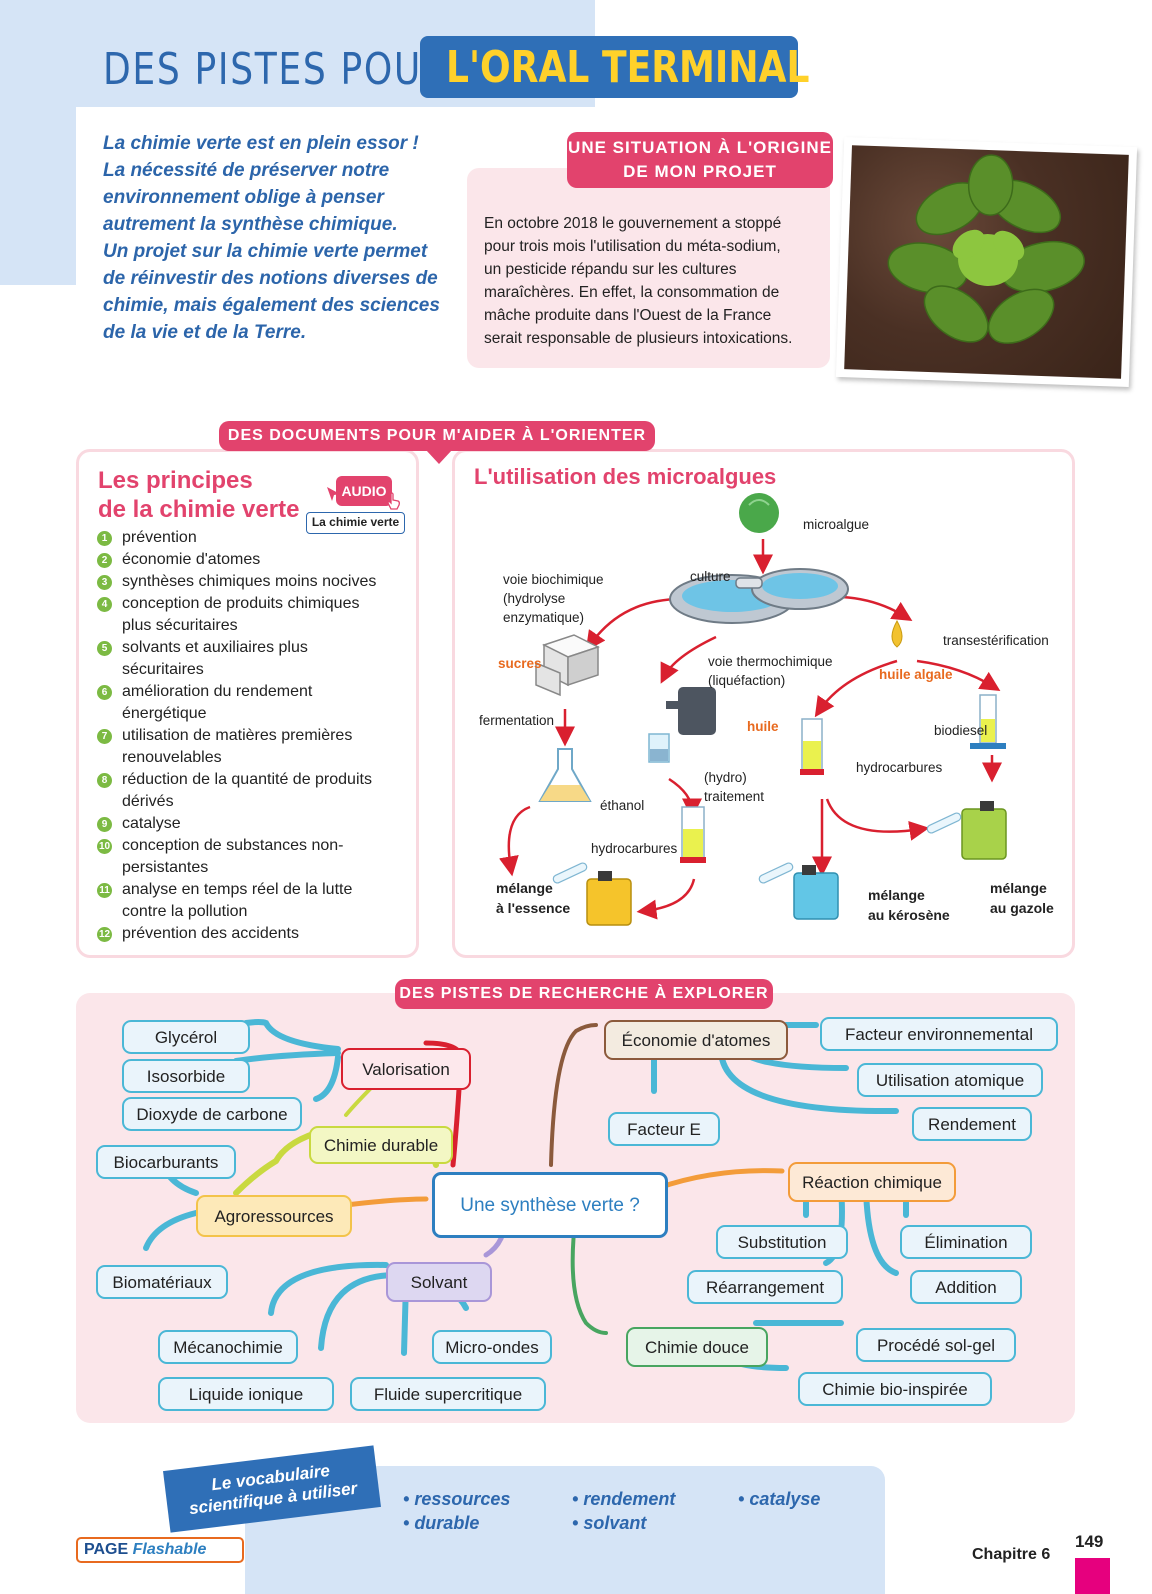  What do you see at coordinates (271, 305) in the screenshot?
I see `intro-line: chimie, mais également des sciences` at bounding box center [271, 305].